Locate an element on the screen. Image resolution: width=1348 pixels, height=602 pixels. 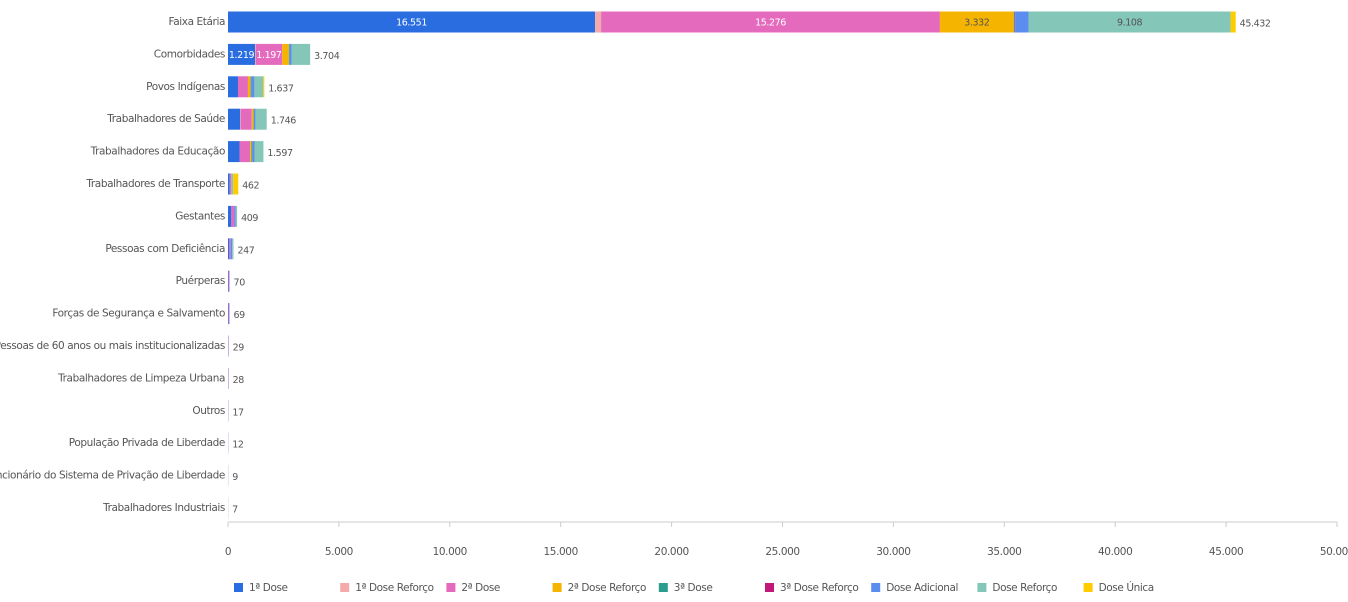
legend-label: 1ª Dose Reforço is located at coordinates (394, 588).